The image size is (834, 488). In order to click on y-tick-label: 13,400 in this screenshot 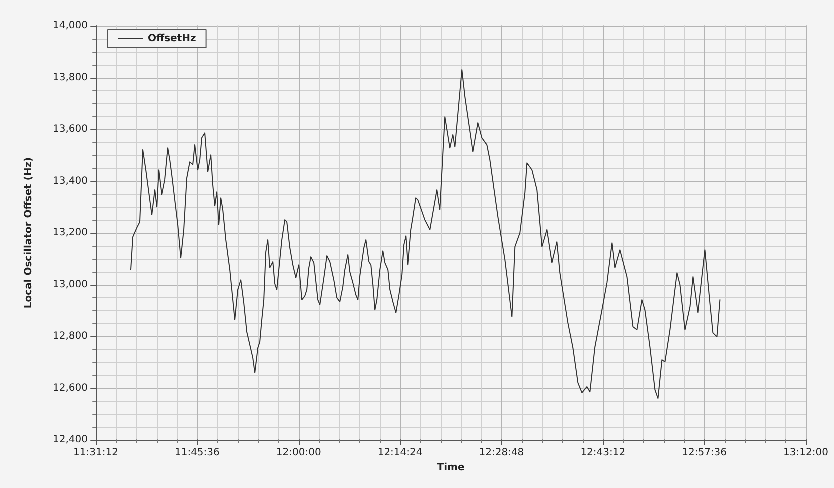, I will do `click(70, 181)`.